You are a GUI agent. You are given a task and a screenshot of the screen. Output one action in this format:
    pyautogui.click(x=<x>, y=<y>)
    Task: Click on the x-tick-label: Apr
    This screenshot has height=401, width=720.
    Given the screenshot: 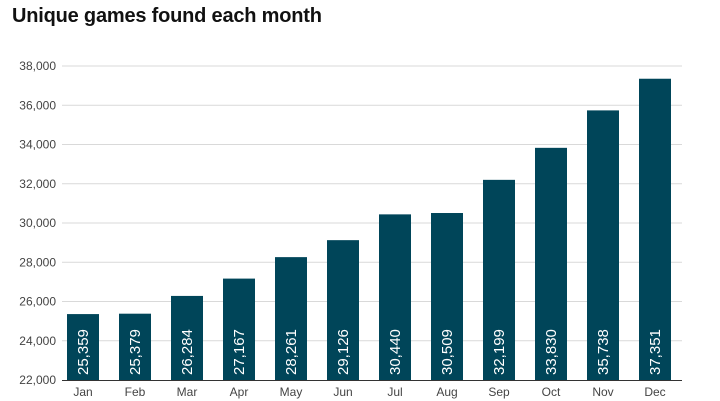 What is the action you would take?
    pyautogui.click(x=239, y=392)
    